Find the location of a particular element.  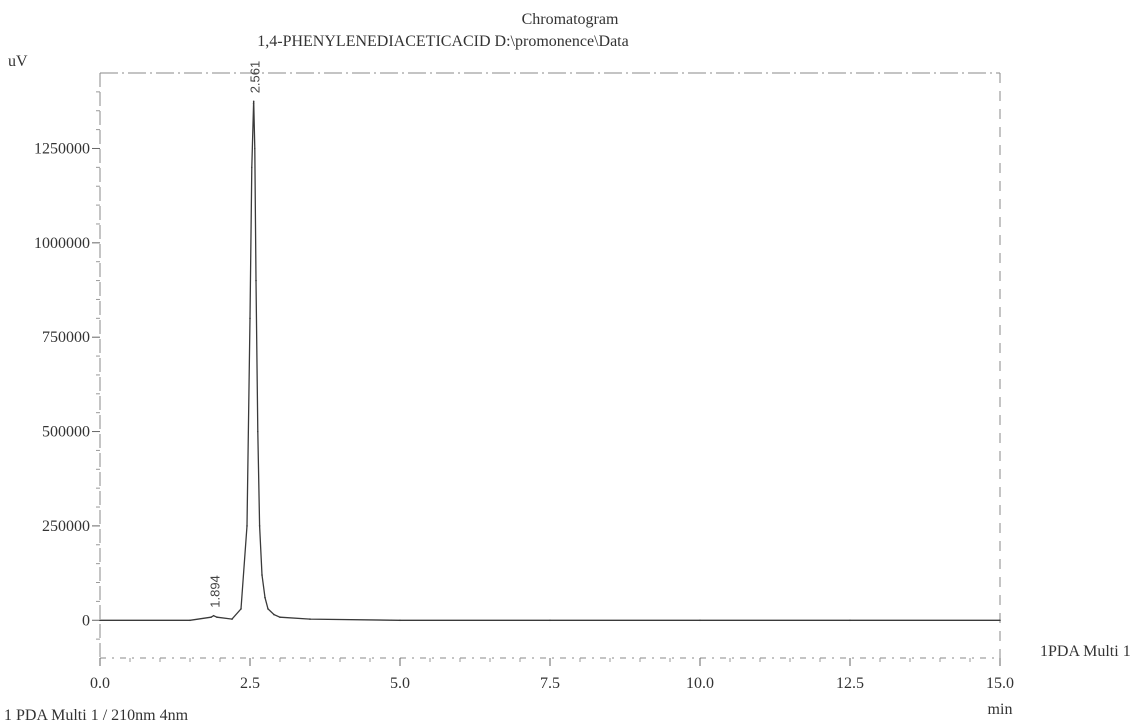

x-tick-label: 0.0 is located at coordinates (100, 683).